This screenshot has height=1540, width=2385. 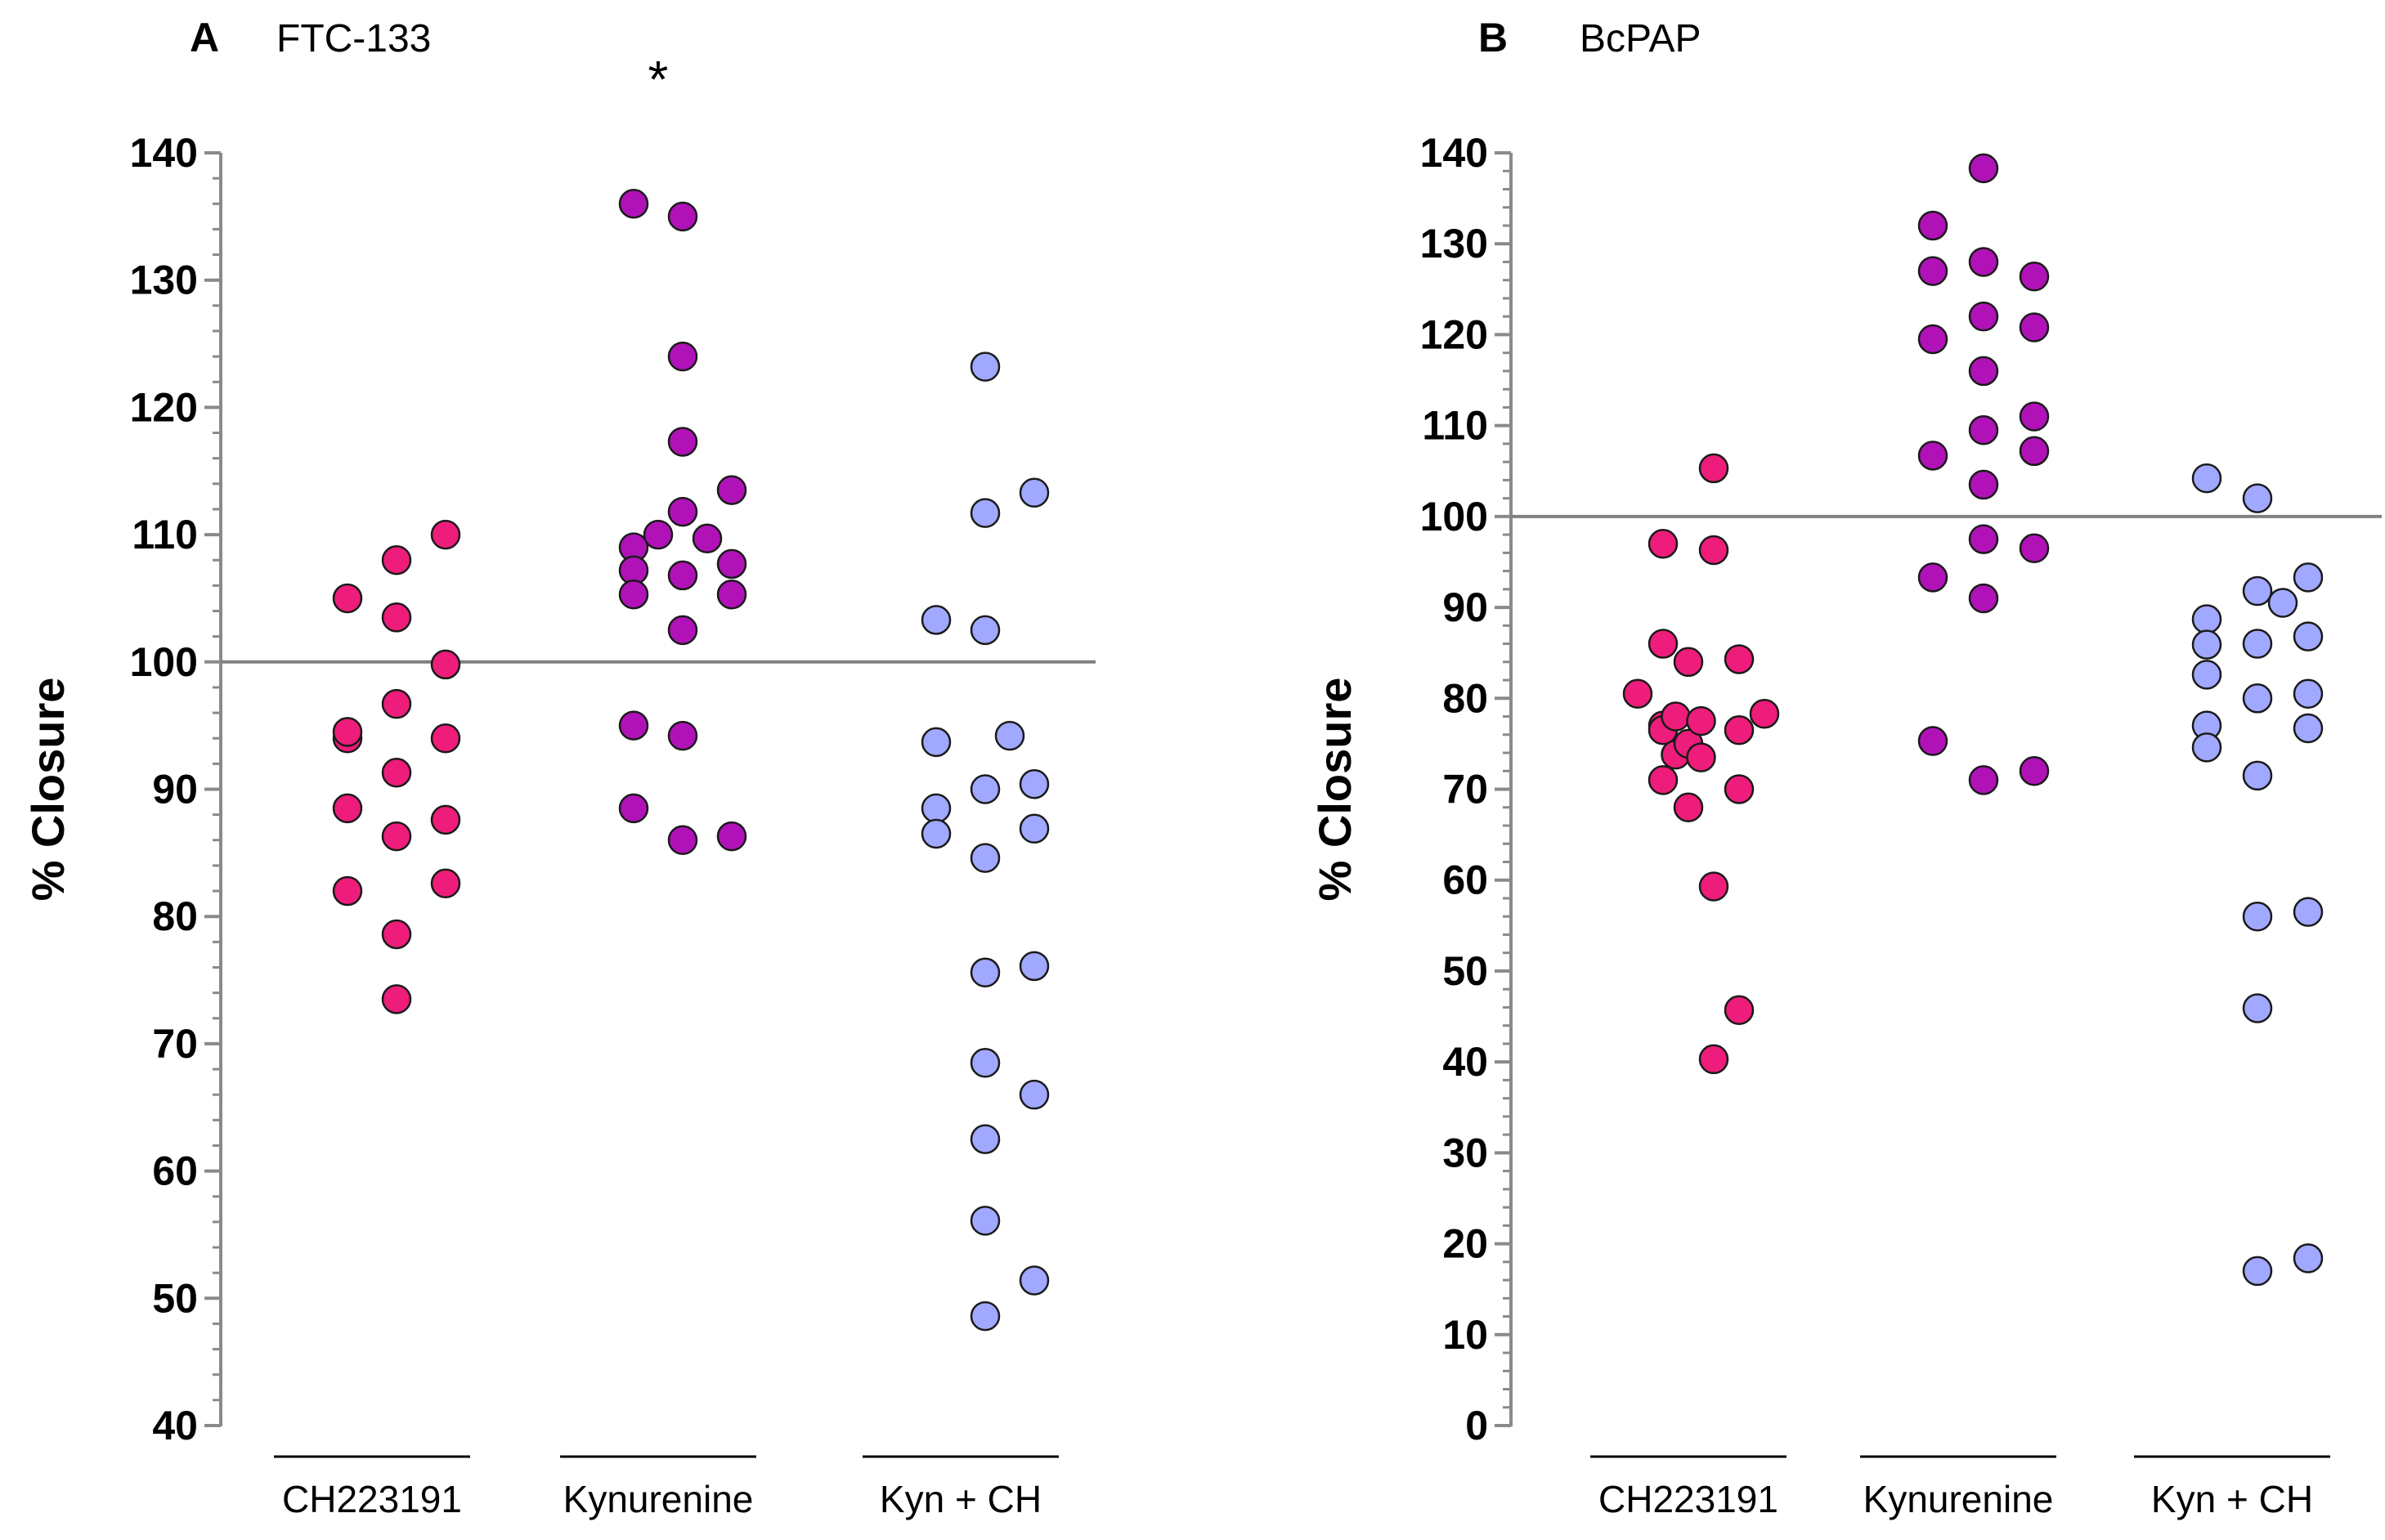 I want to click on y-tick-label: 30, so click(x=1465, y=1153).